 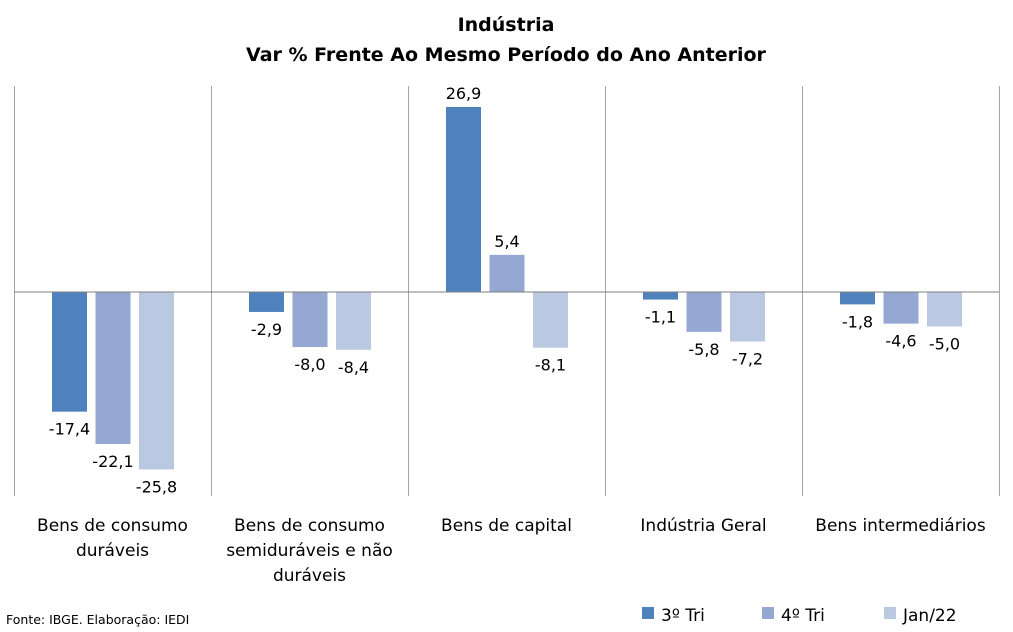 I want to click on data-label: -22,1, so click(x=112, y=461).